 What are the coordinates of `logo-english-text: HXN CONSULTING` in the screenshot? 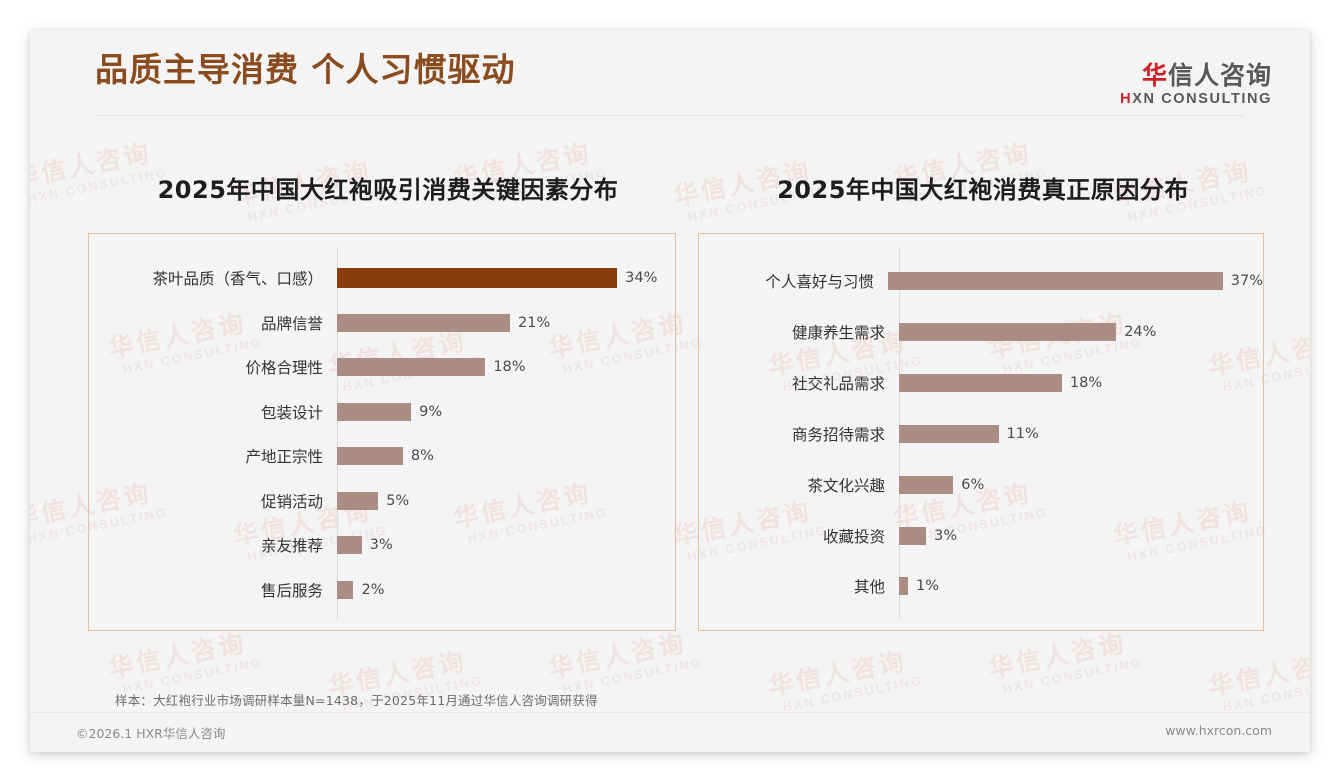 It's located at (1196, 99).